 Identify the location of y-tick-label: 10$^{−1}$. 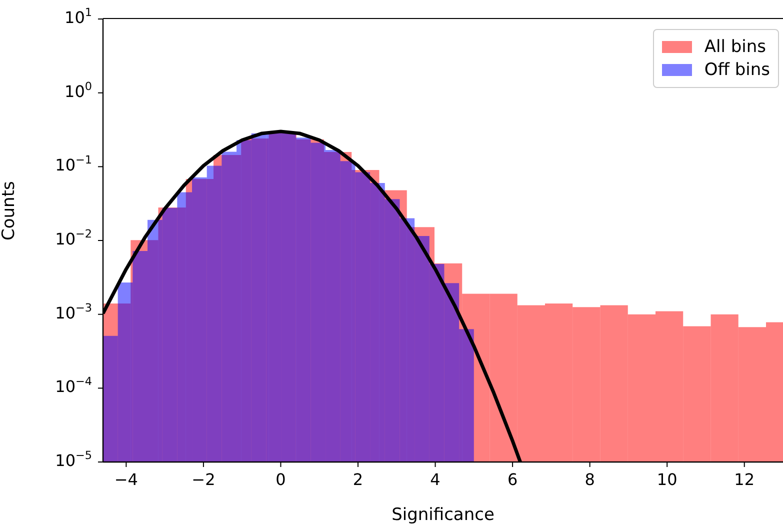
(73, 164).